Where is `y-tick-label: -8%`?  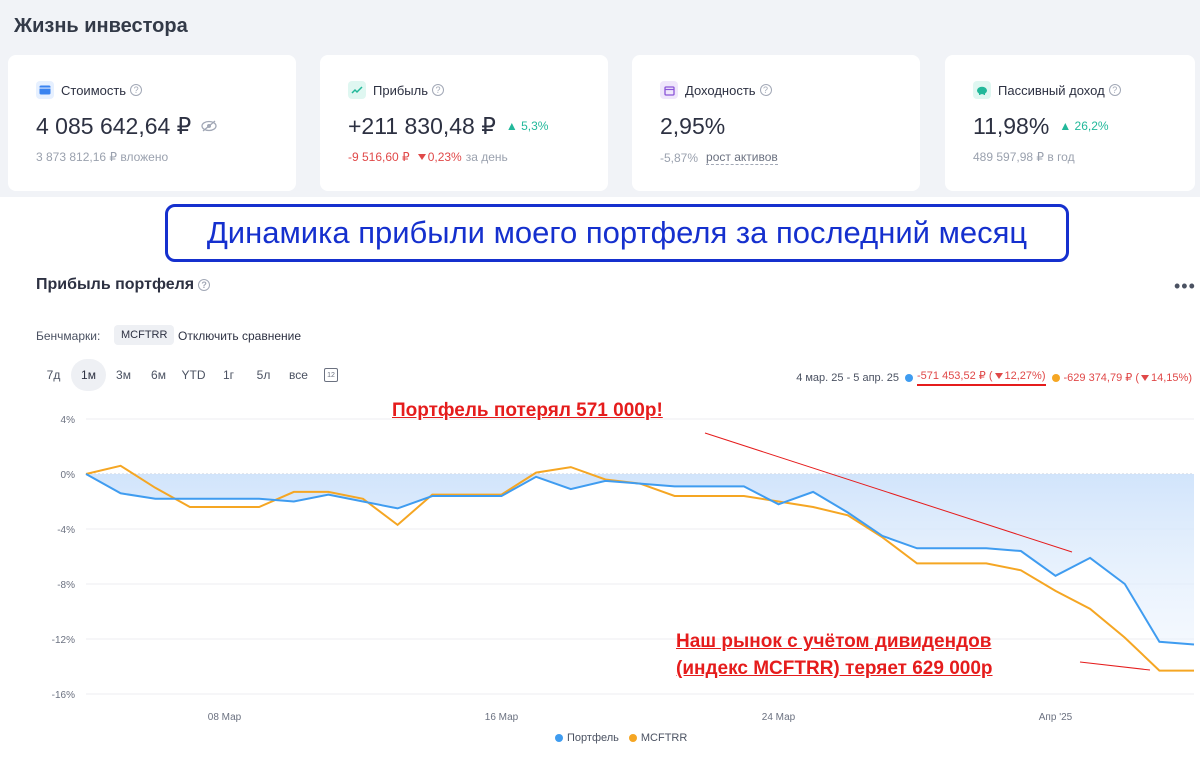 y-tick-label: -8% is located at coordinates (66, 585).